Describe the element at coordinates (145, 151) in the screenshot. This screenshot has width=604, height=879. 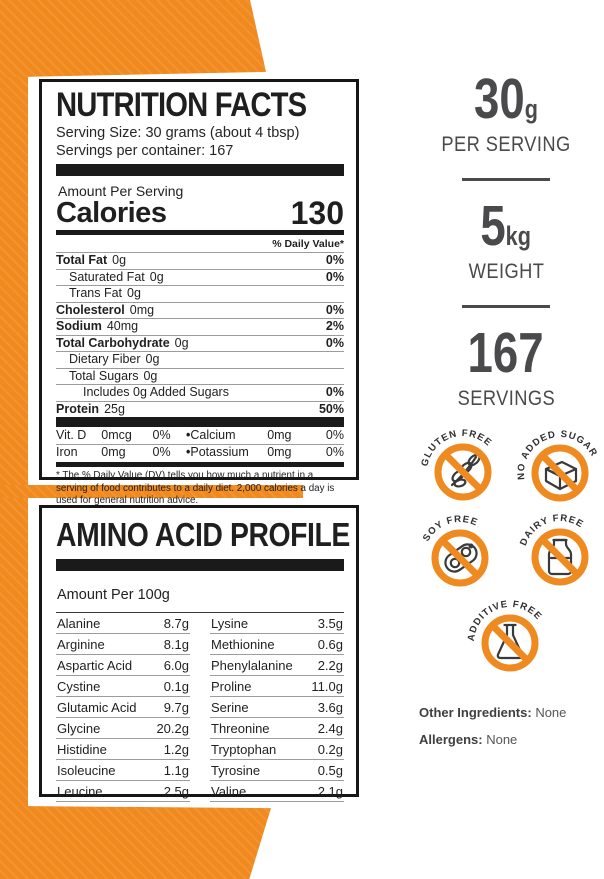
I see `servings-per-container: Servings per container: 167` at that location.